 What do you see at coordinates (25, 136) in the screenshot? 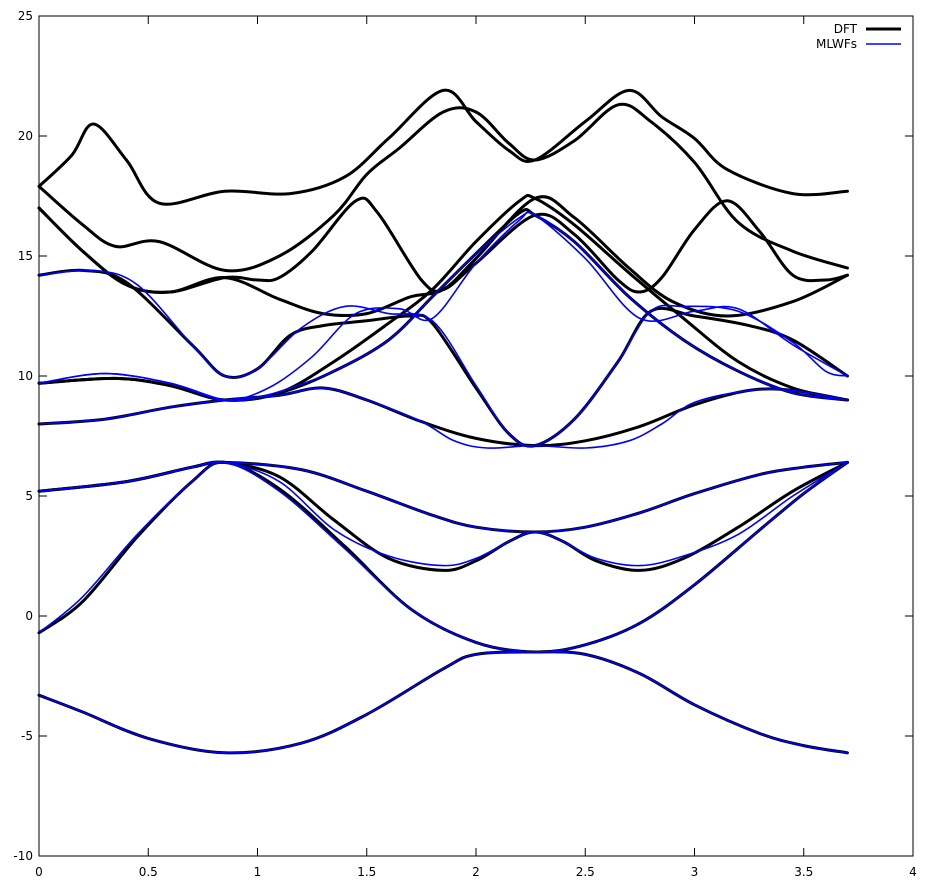
I see `y-tick-label: 20` at bounding box center [25, 136].